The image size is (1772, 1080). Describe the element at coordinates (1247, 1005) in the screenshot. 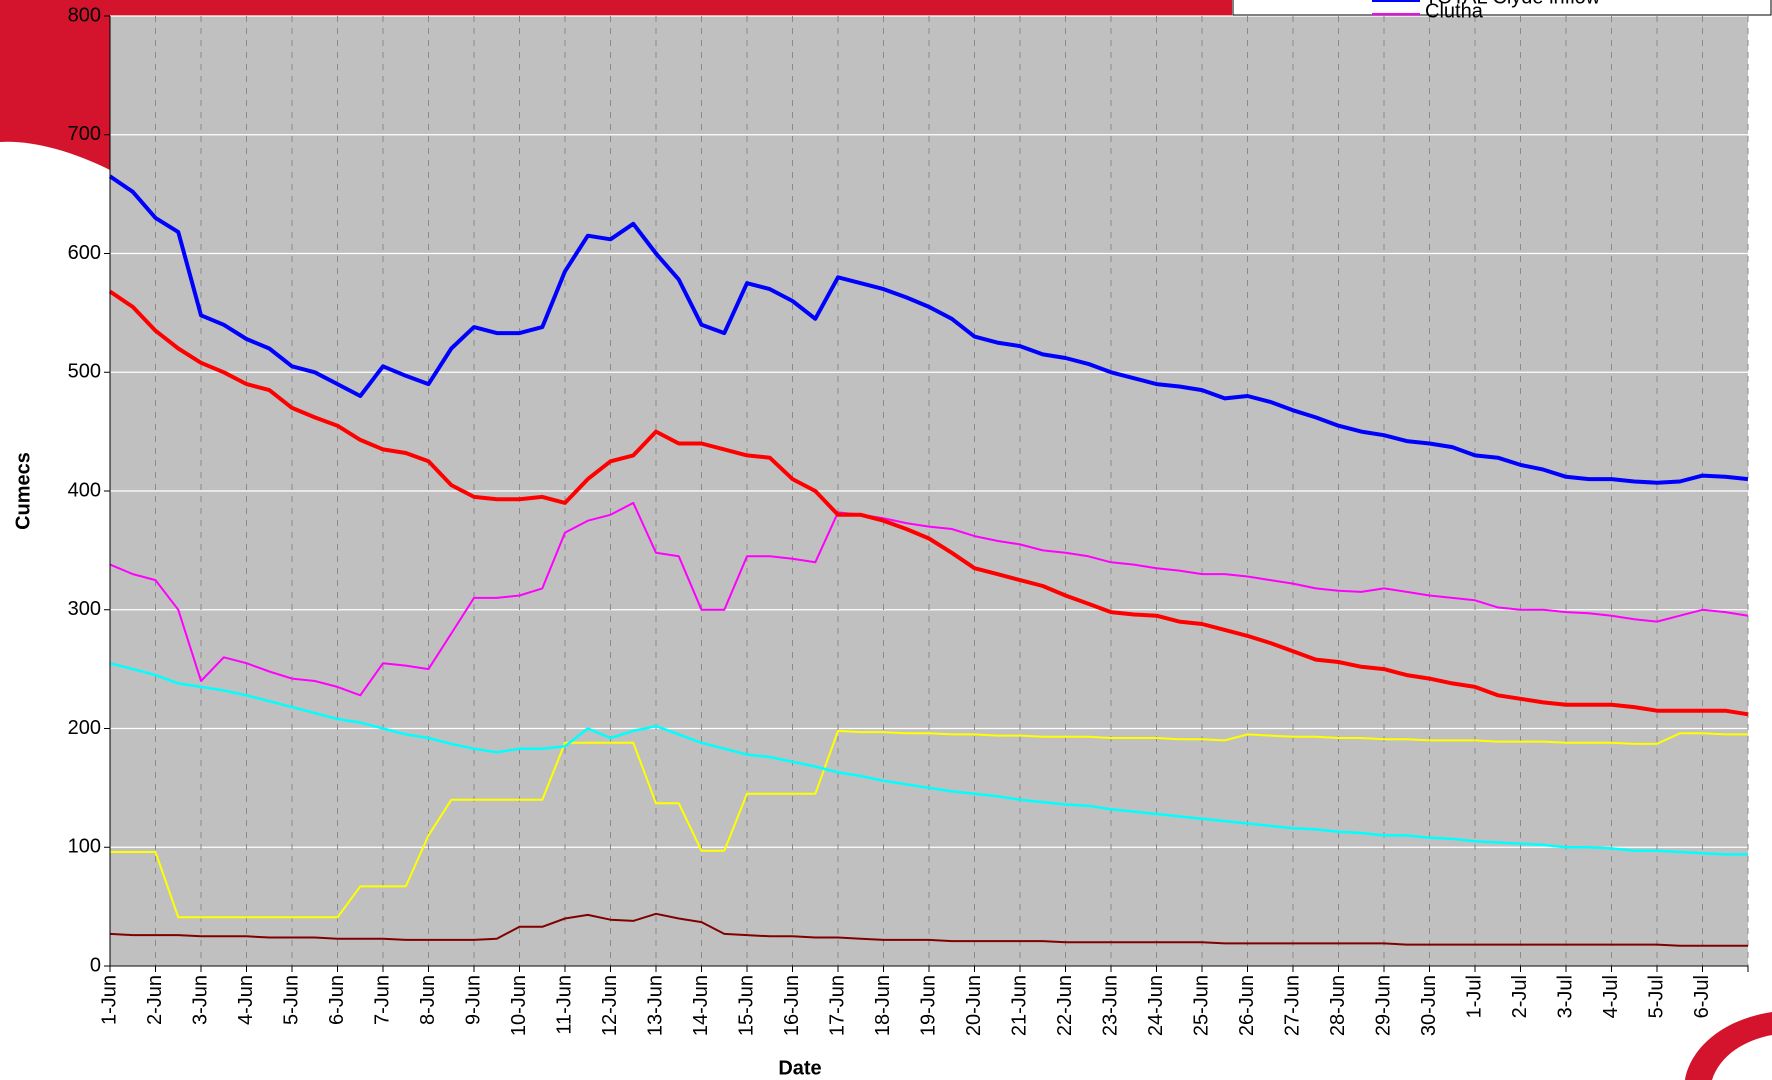

I see `x-tick-label: 26-Jun` at that location.